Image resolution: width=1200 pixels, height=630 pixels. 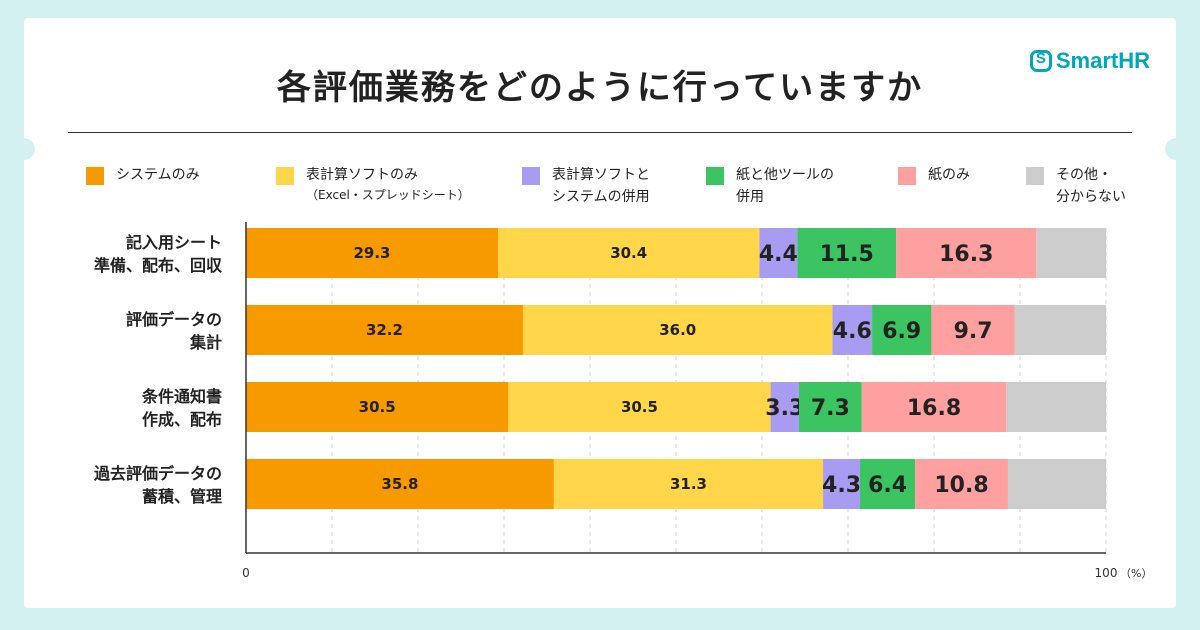 I want to click on legend-item: 表計算ソフトのみ （Excel・スプレッドシート）, so click(x=373, y=184).